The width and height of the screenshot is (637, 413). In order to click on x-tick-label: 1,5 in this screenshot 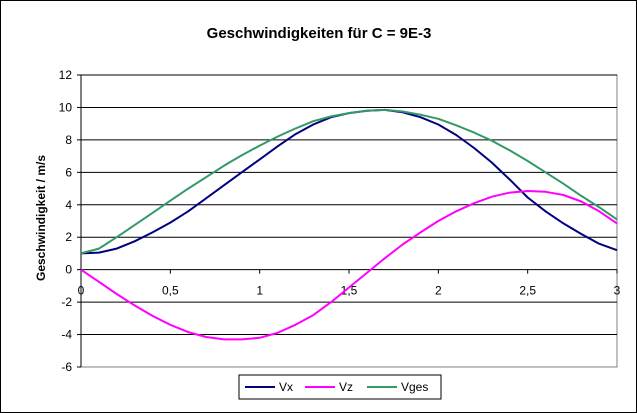, I will do `click(349, 291)`.